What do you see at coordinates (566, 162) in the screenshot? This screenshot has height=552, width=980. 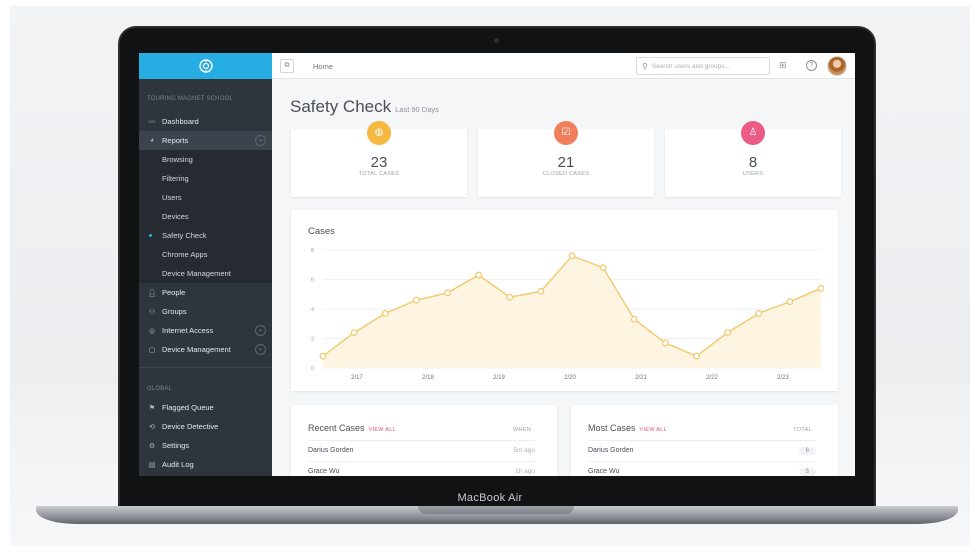 I see `stat-value: 21` at bounding box center [566, 162].